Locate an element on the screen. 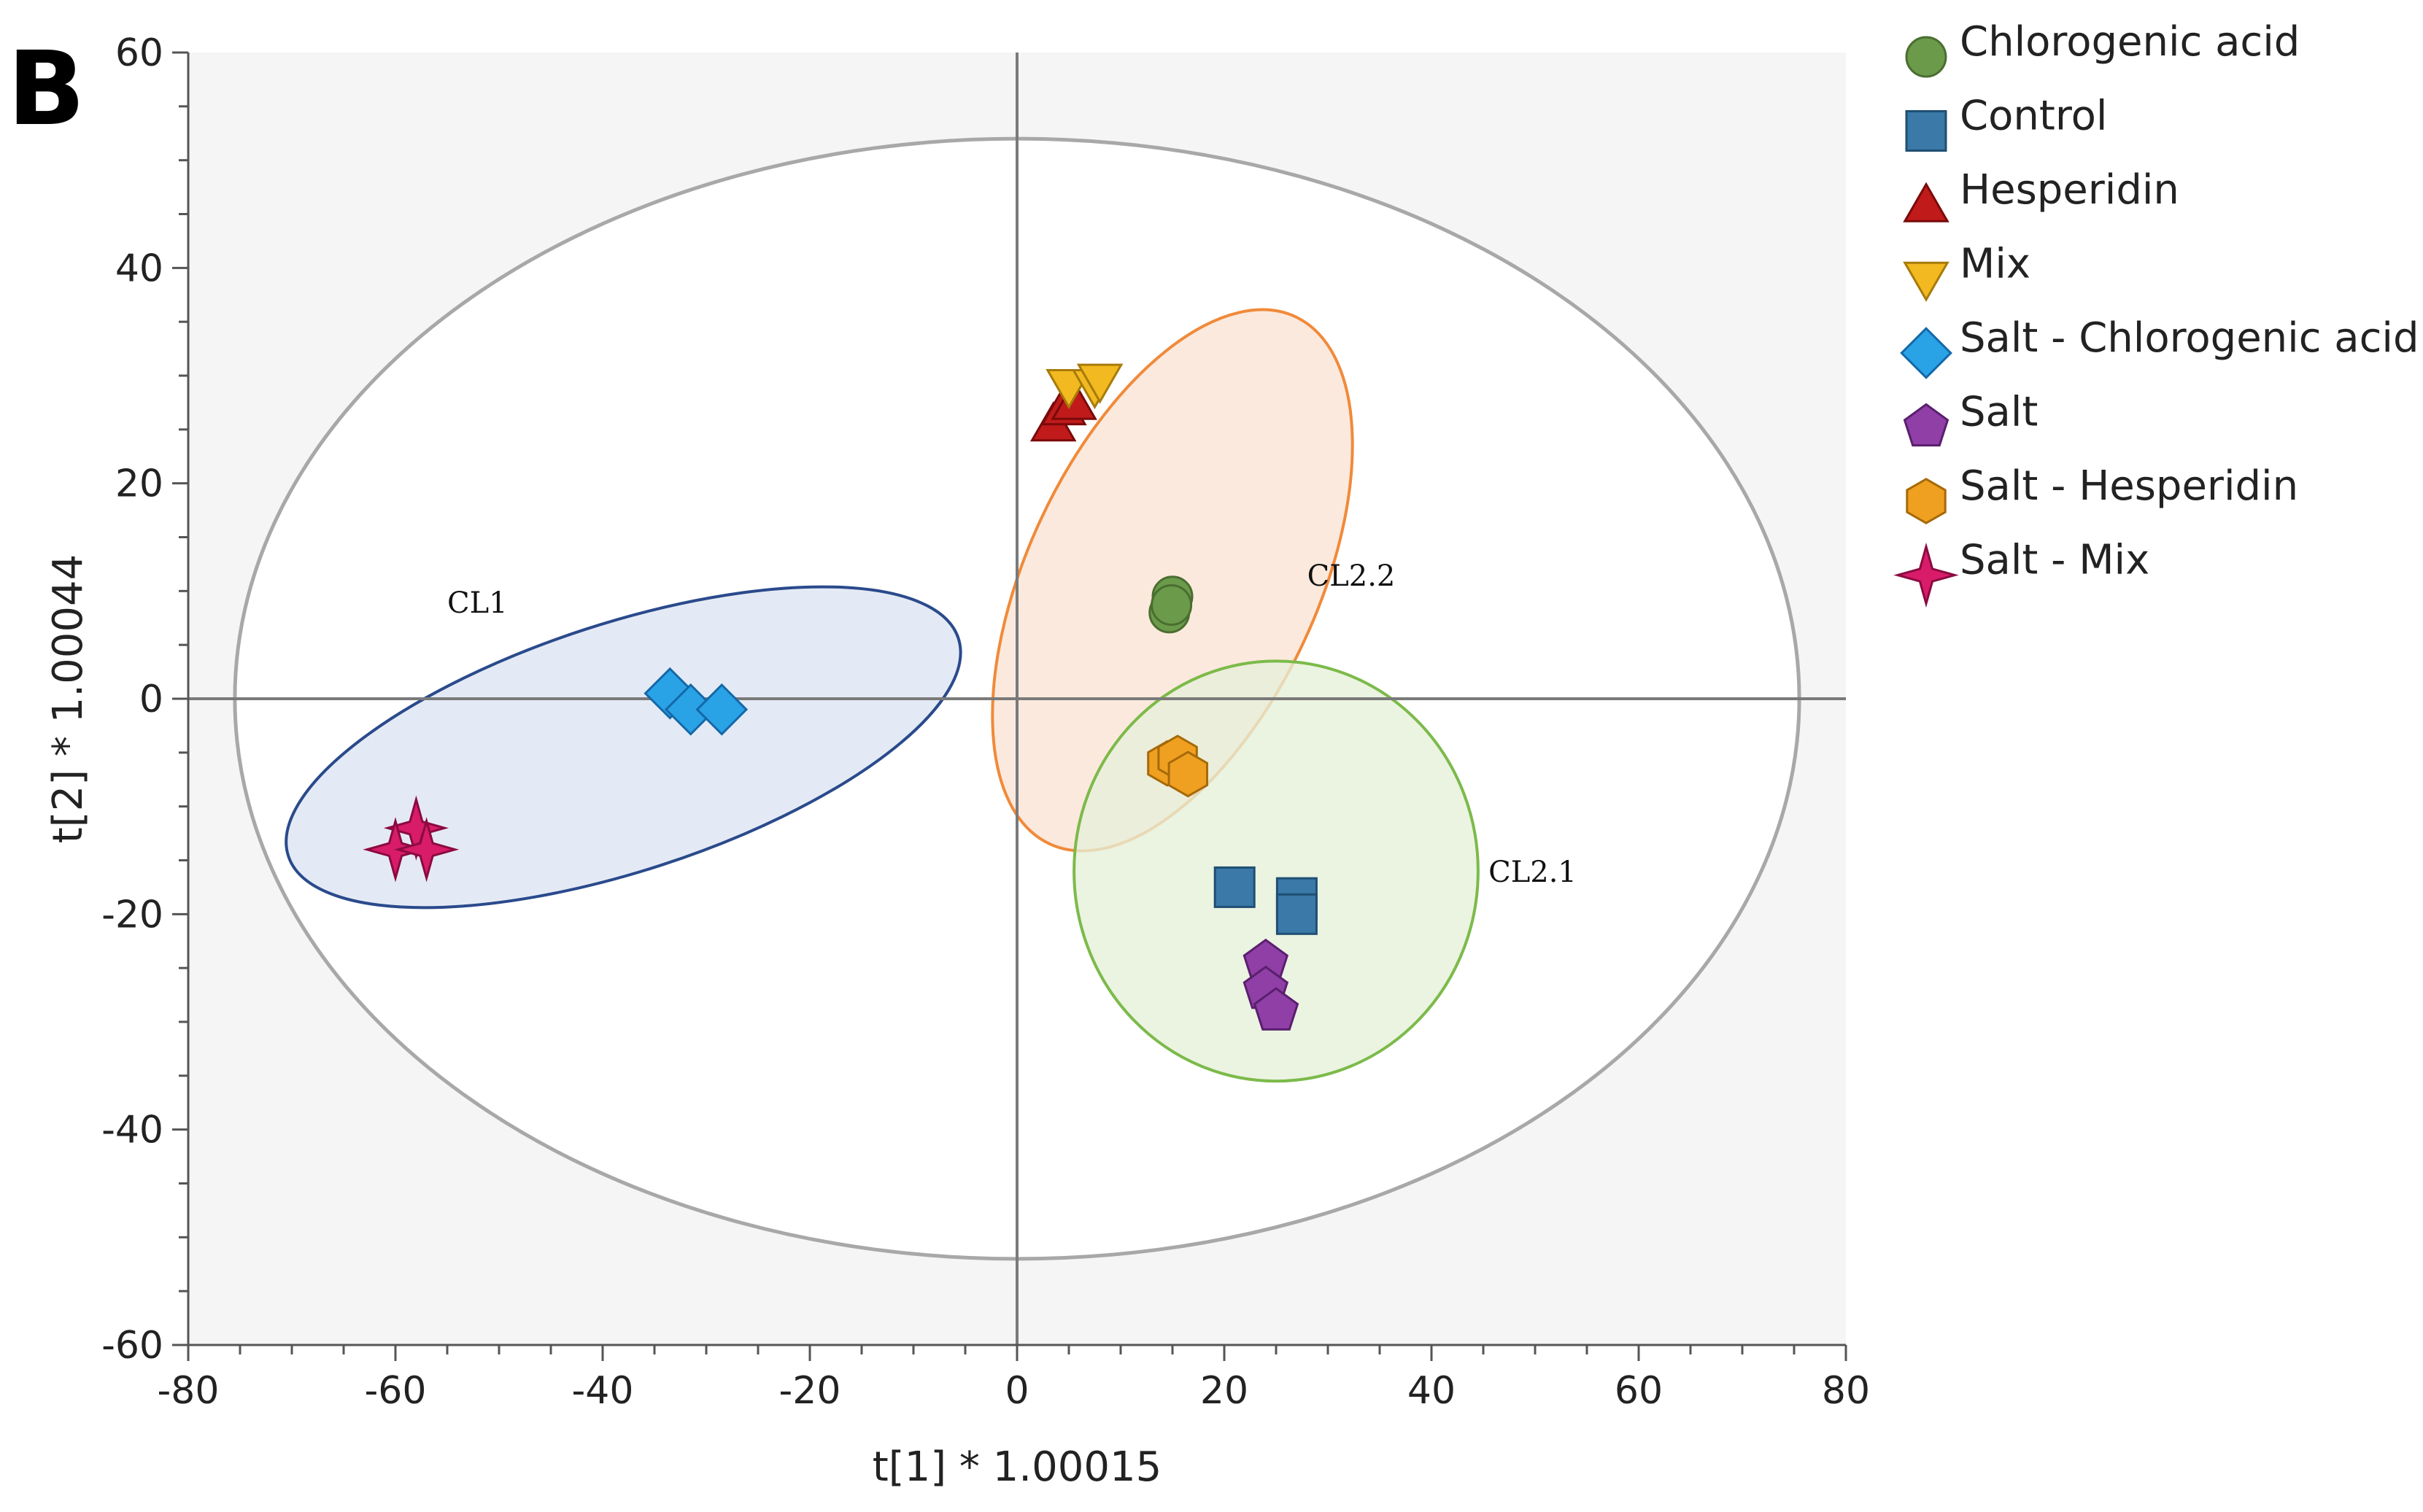  legend-label-salt-hesperidin: Salt - Hesperidin is located at coordinates (2129, 486).